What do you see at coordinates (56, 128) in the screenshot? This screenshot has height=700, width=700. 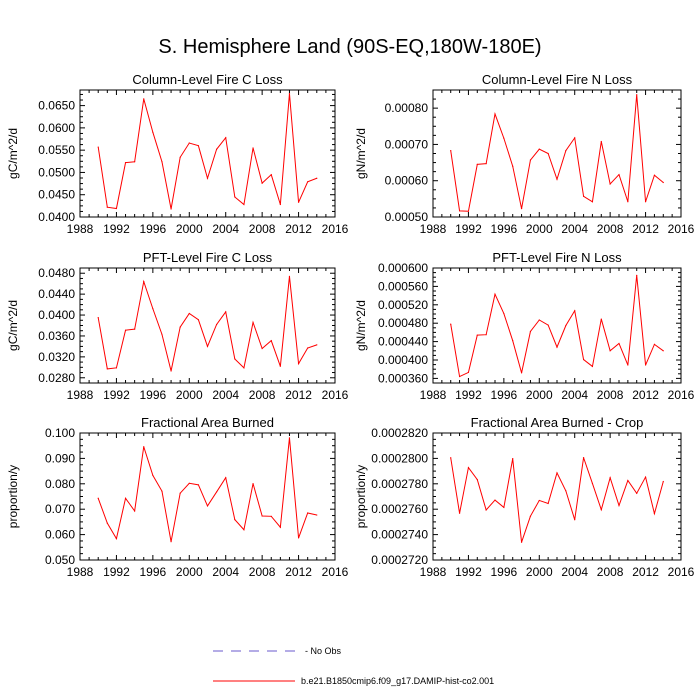 I see `y-tick-label: 0.0600` at bounding box center [56, 128].